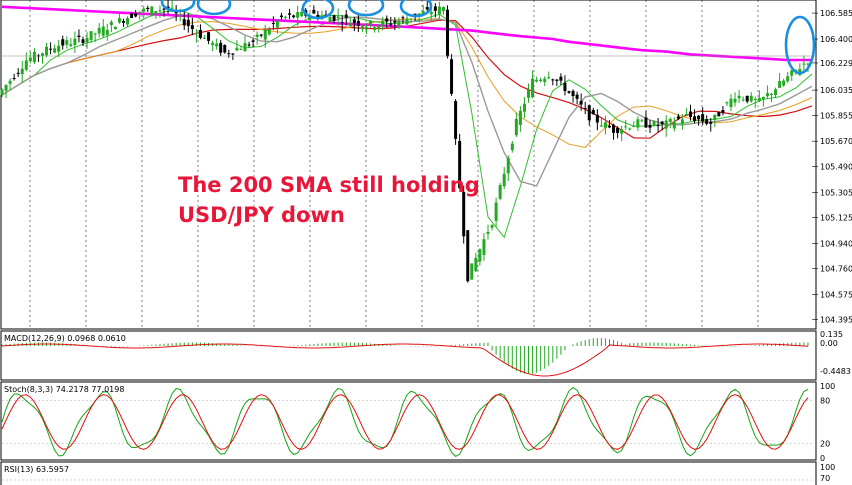  Describe the element at coordinates (836, 166) in the screenshot. I see `price-tick-label: 105.490` at that location.